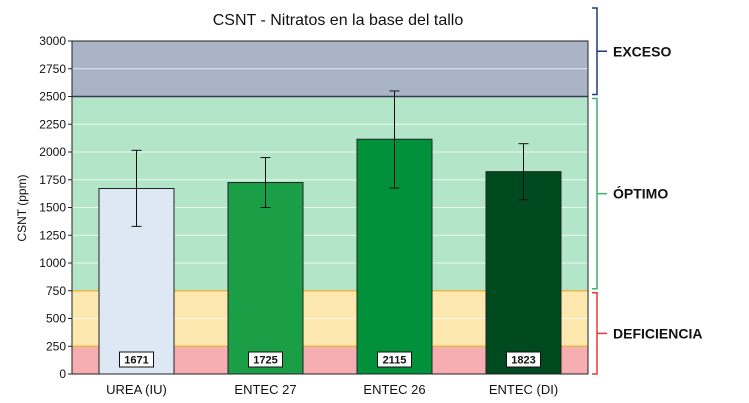  What do you see at coordinates (265, 389) in the screenshot?
I see `x-tick-label: ENTEC 27` at bounding box center [265, 389].